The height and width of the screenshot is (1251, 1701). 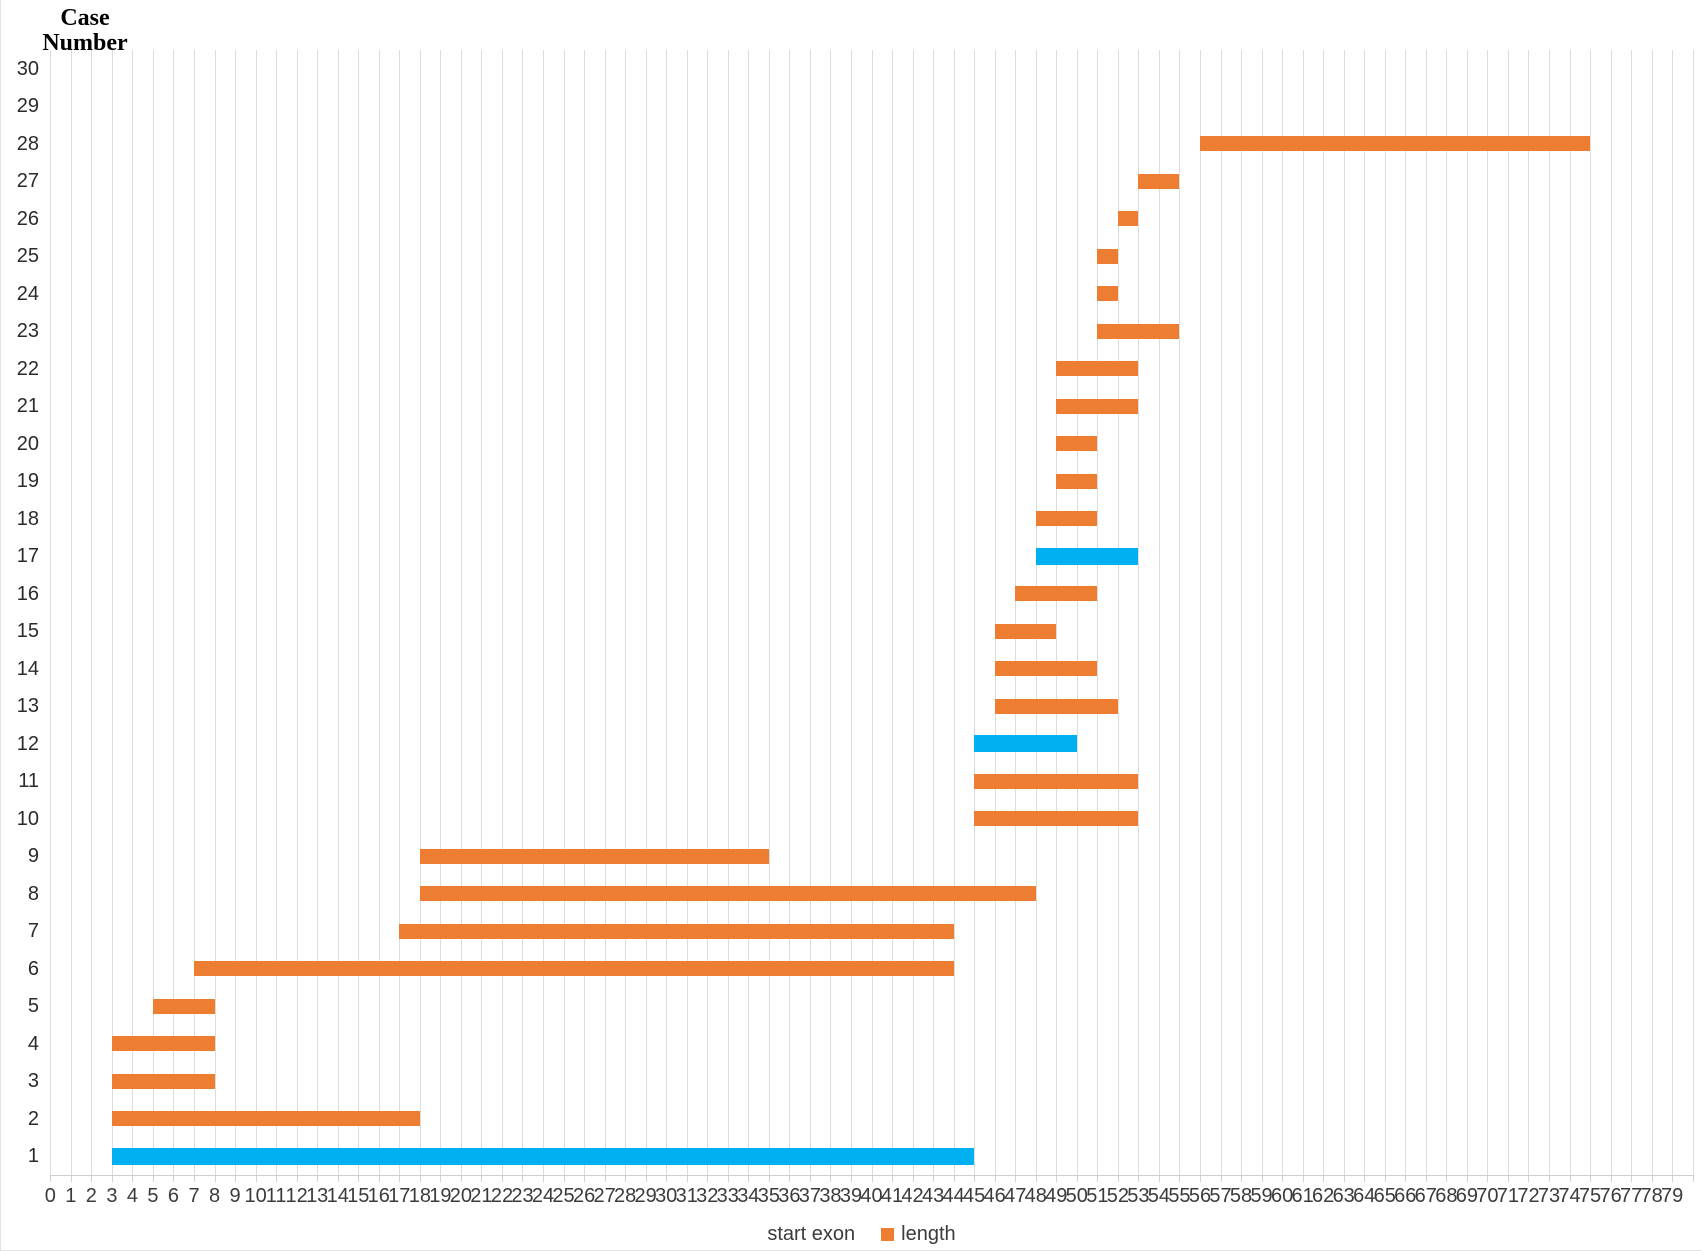 What do you see at coordinates (276, 1196) in the screenshot?
I see `x-tick-label: 11` at bounding box center [276, 1196].